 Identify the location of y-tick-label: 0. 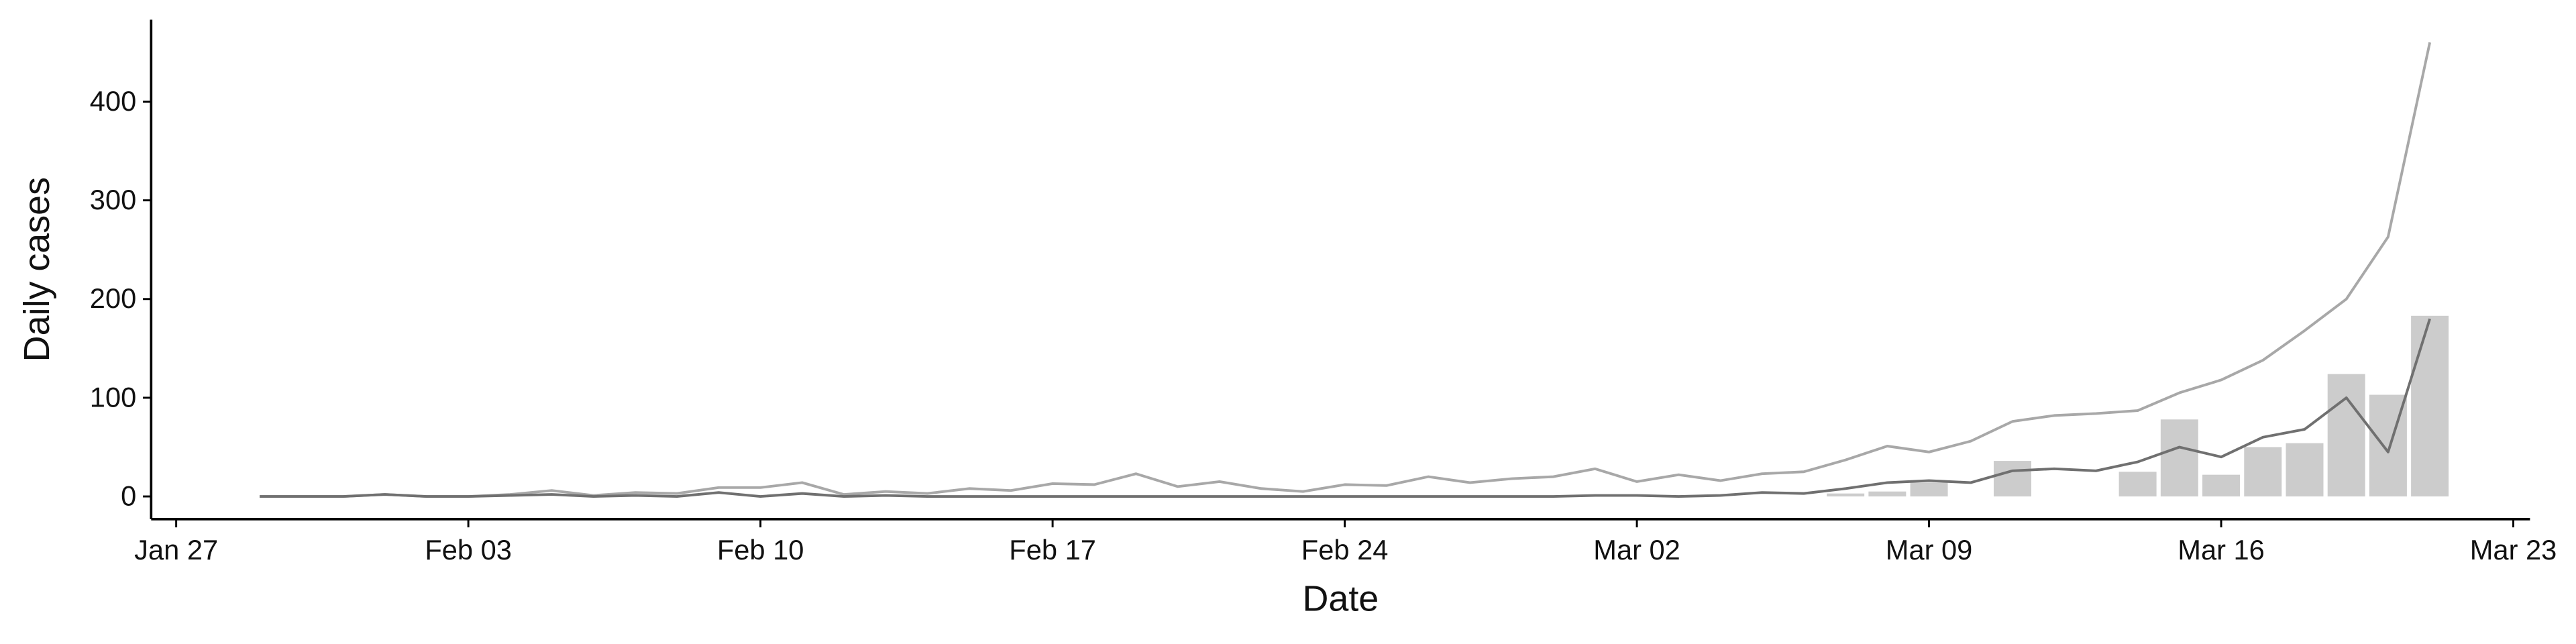
(128, 495).